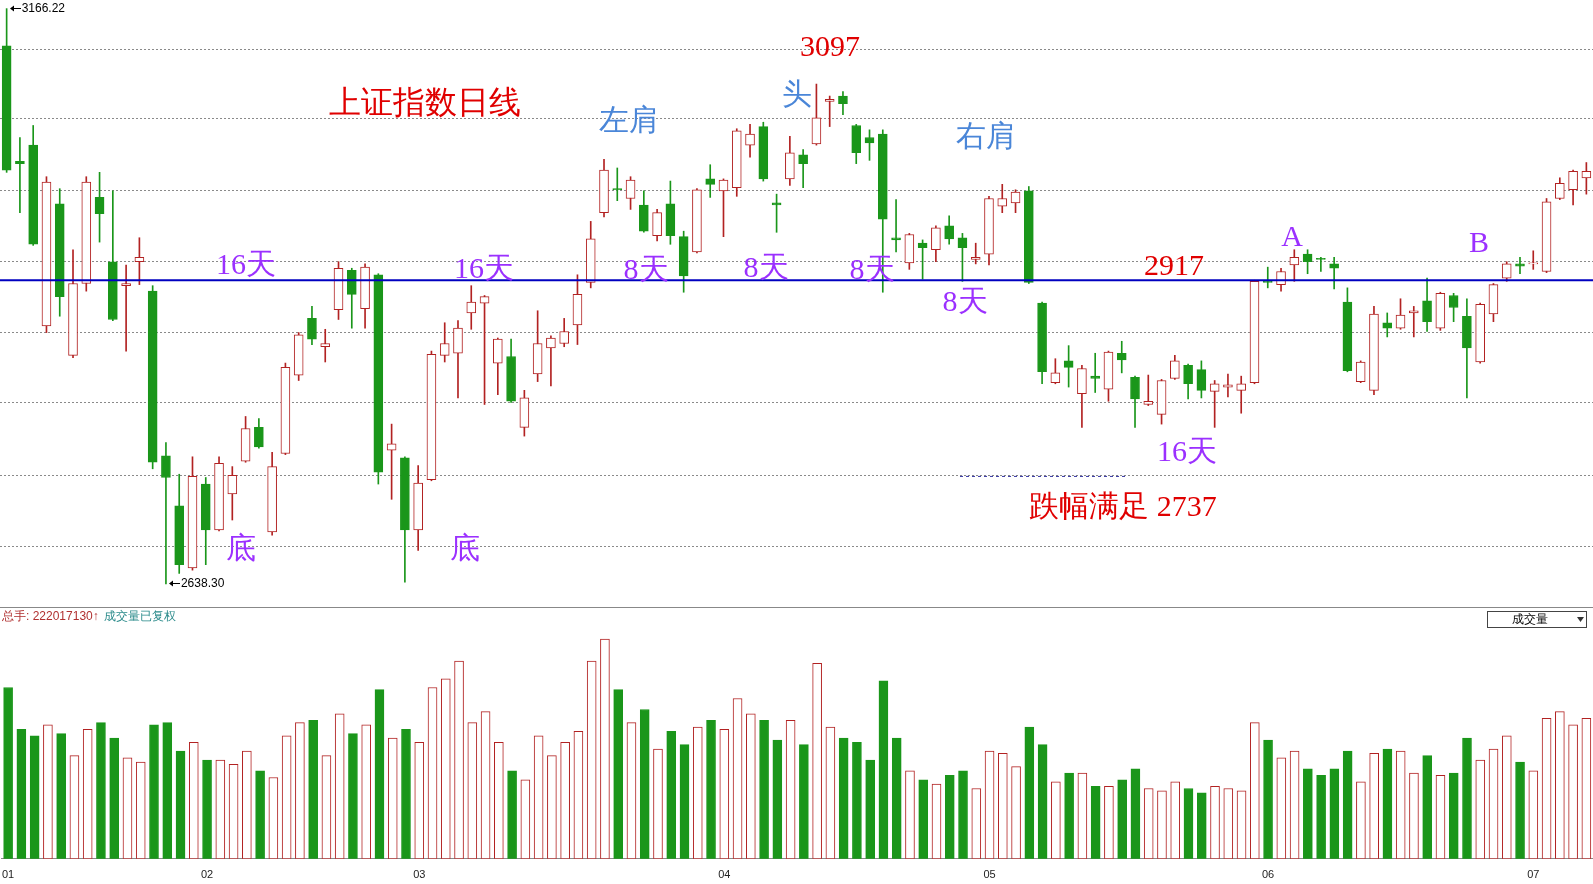 The width and height of the screenshot is (1593, 884). I want to click on x-tick-label: 04, so click(724, 874).